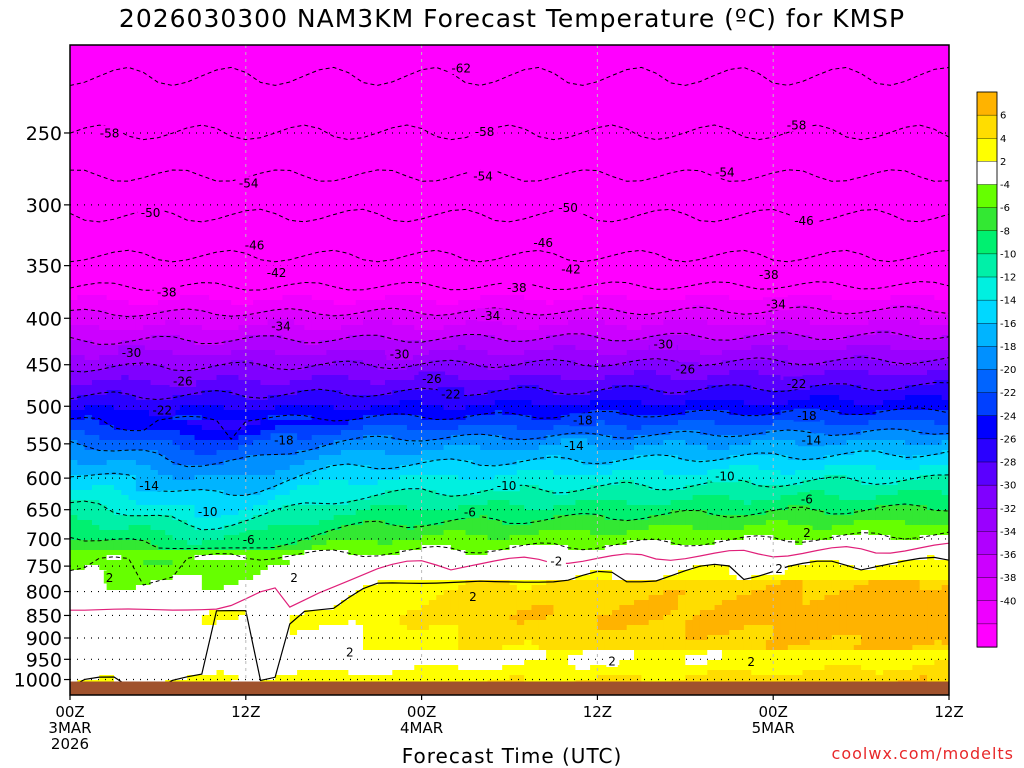 The height and width of the screenshot is (768, 1024). I want to click on colorbar-tick-label: -32, so click(1008, 509).